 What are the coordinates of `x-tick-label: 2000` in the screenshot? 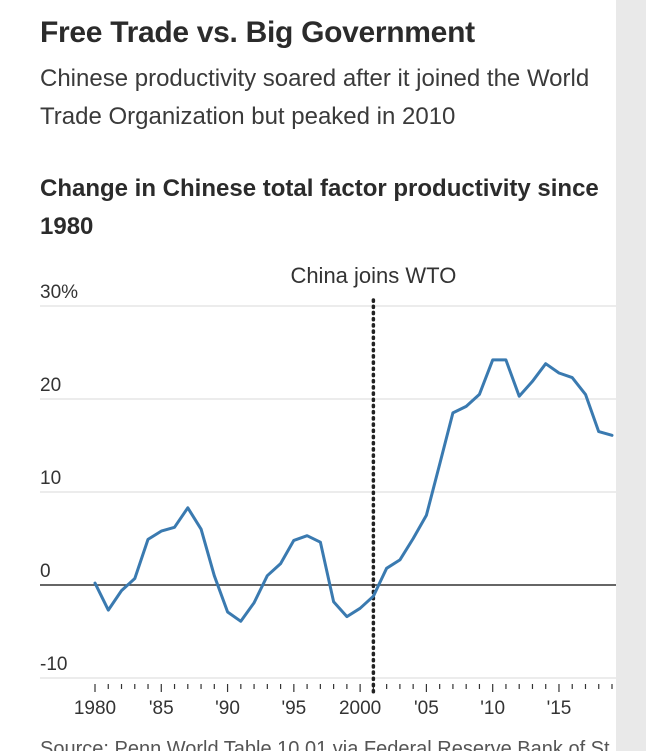 It's located at (360, 708).